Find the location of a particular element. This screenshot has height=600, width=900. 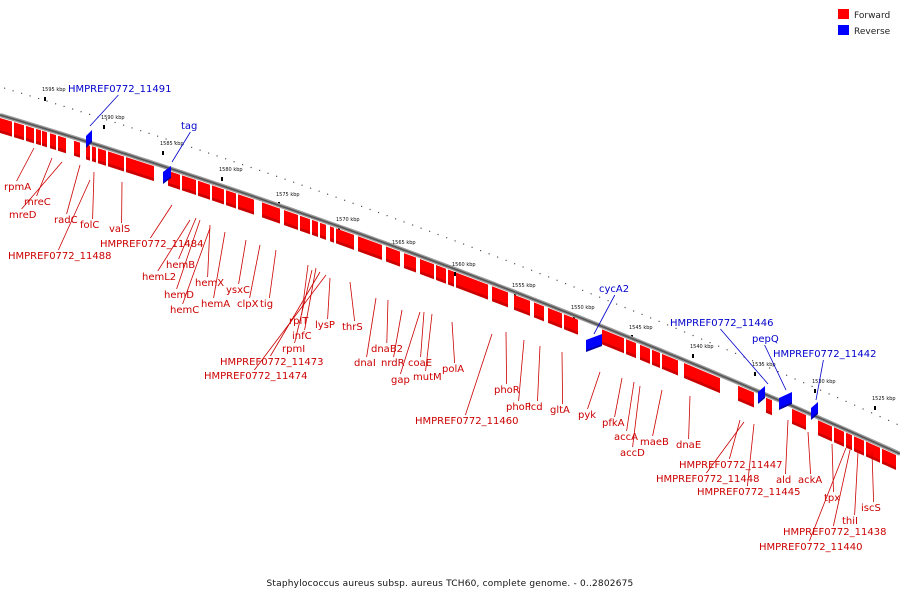

gene-label-HMPREF0772_11440: HMPREF0772_11440 is located at coordinates (810, 547).